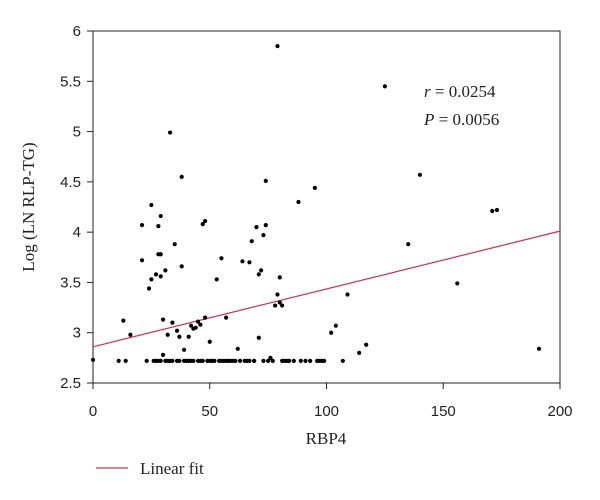  What do you see at coordinates (172, 468) in the screenshot?
I see `legend-fit-label: Linear fit` at bounding box center [172, 468].